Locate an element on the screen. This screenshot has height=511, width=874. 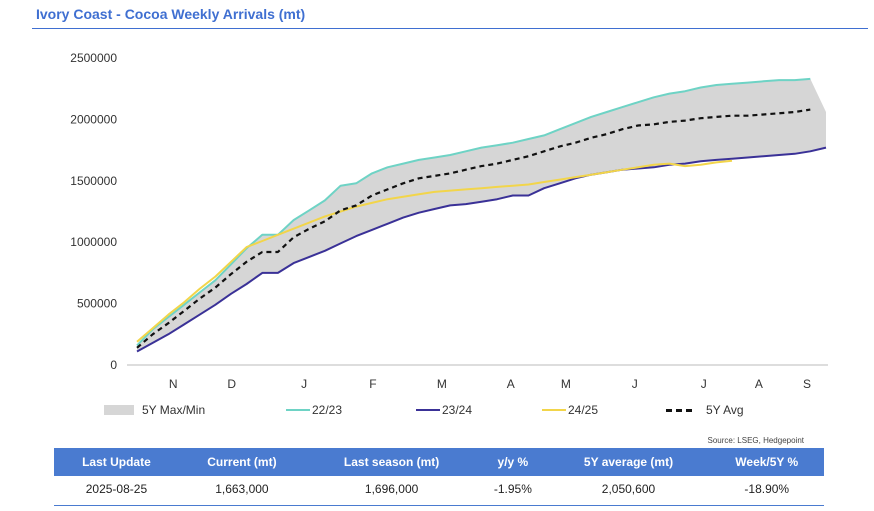
stats-cell: 2,050,600 is located at coordinates (628, 489).